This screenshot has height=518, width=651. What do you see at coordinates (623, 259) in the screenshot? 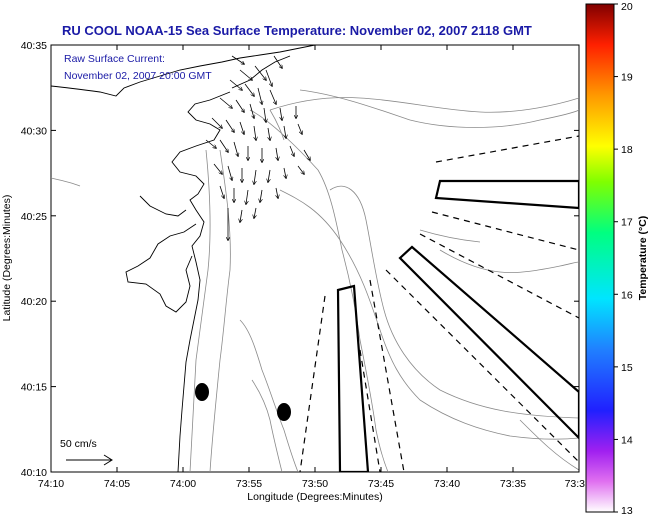
I see `colorbar-ticks: 20 19 18 17 16 15 14 13` at bounding box center [623, 259].